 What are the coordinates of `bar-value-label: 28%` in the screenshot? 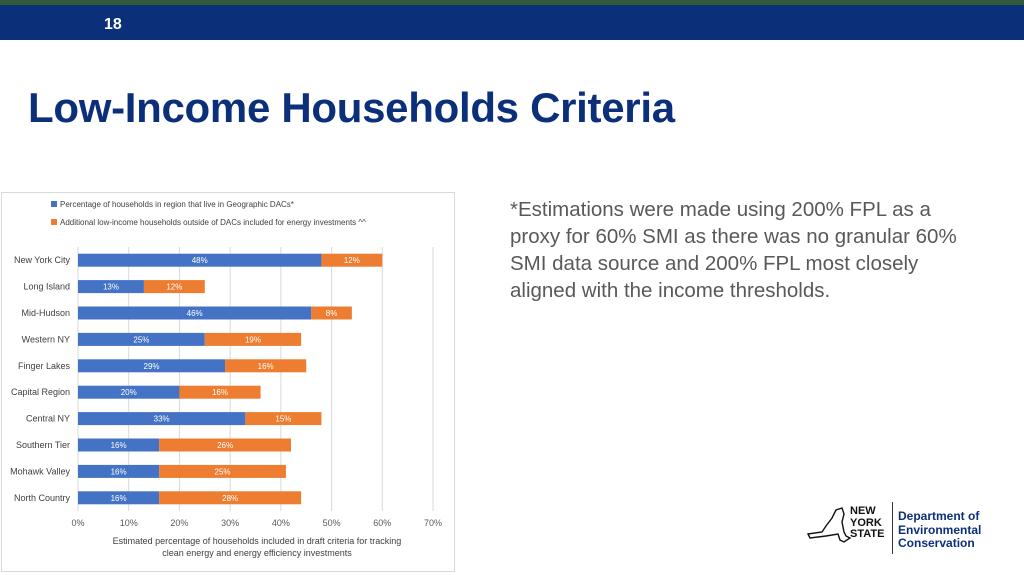 It's located at (230, 498).